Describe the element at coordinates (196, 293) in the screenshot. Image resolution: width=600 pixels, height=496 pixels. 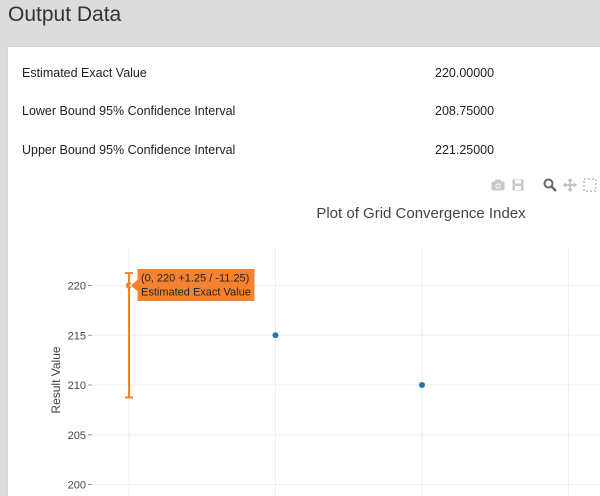
I see `tooltip-line-2: Estimated Exact Value` at that location.